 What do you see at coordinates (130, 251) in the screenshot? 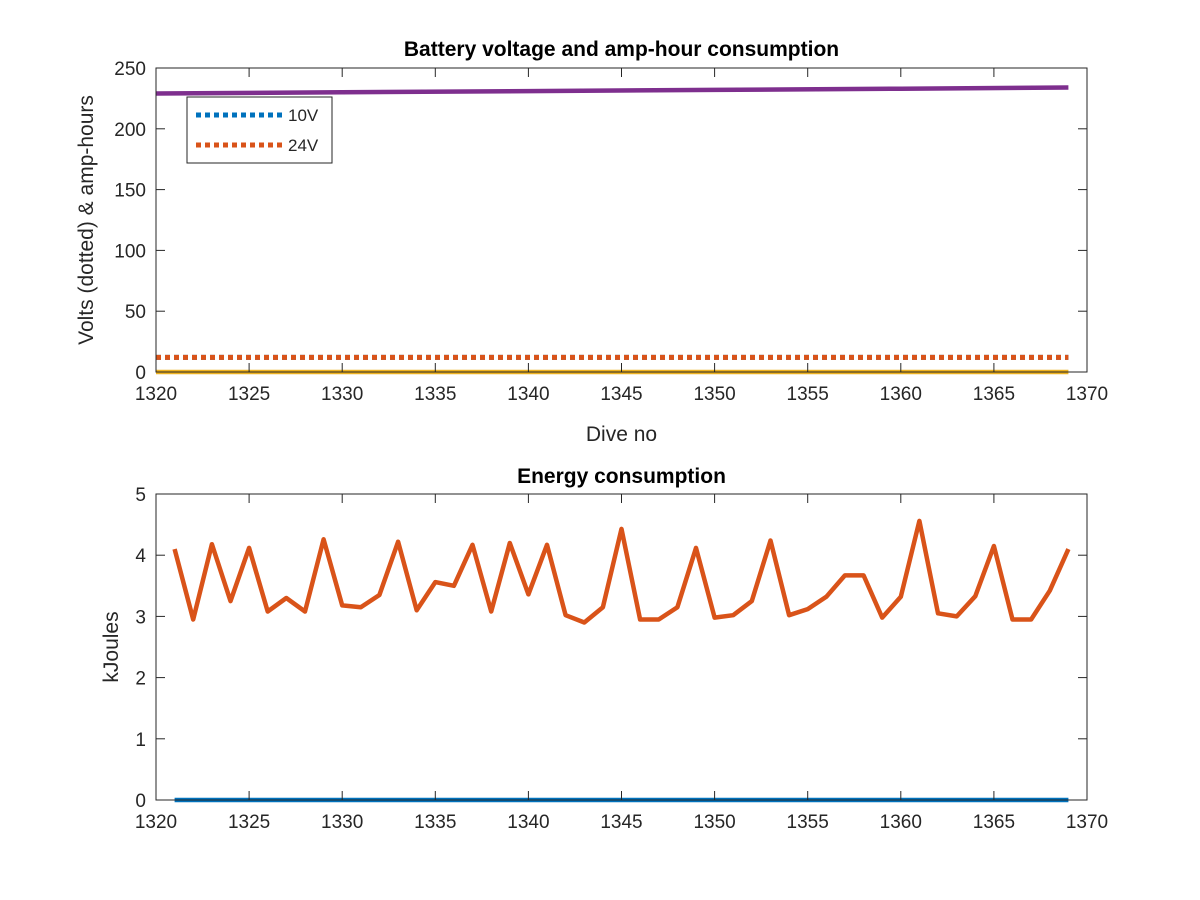
I see `y-tick-label: 100` at bounding box center [130, 251].